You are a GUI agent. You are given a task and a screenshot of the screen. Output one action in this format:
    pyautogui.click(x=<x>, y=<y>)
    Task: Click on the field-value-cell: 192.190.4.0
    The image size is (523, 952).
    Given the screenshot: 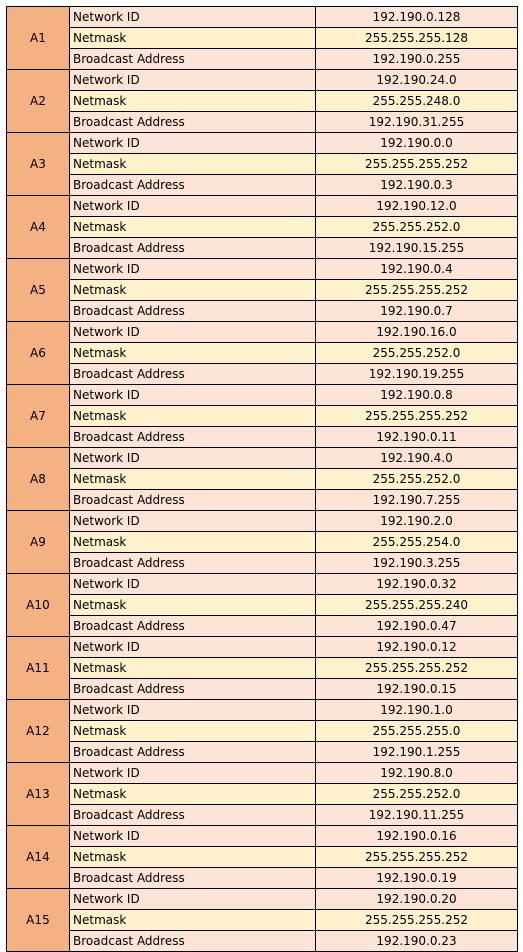 What is the action you would take?
    pyautogui.click(x=417, y=458)
    